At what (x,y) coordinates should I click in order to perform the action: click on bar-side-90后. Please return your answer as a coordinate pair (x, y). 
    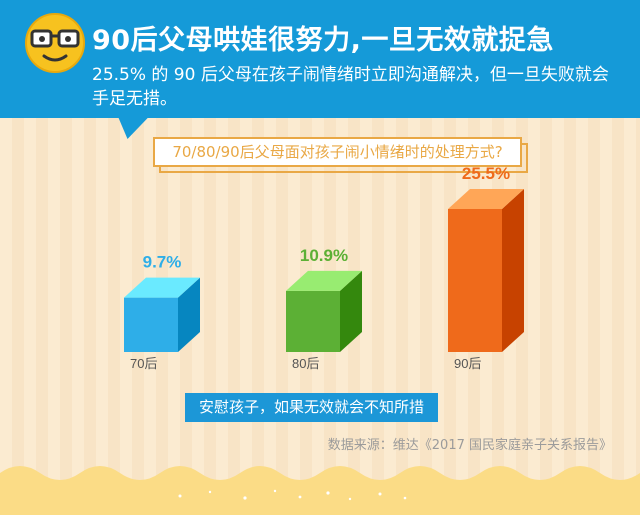
    Looking at the image, I should click on (513, 270).